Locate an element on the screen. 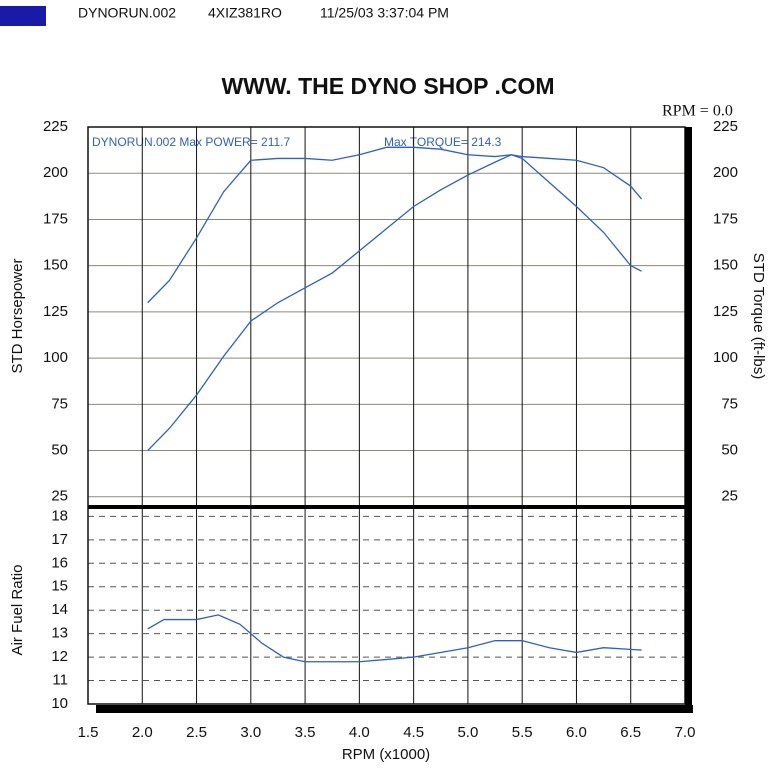  y2-tick-label: 200 is located at coordinates (725, 172).